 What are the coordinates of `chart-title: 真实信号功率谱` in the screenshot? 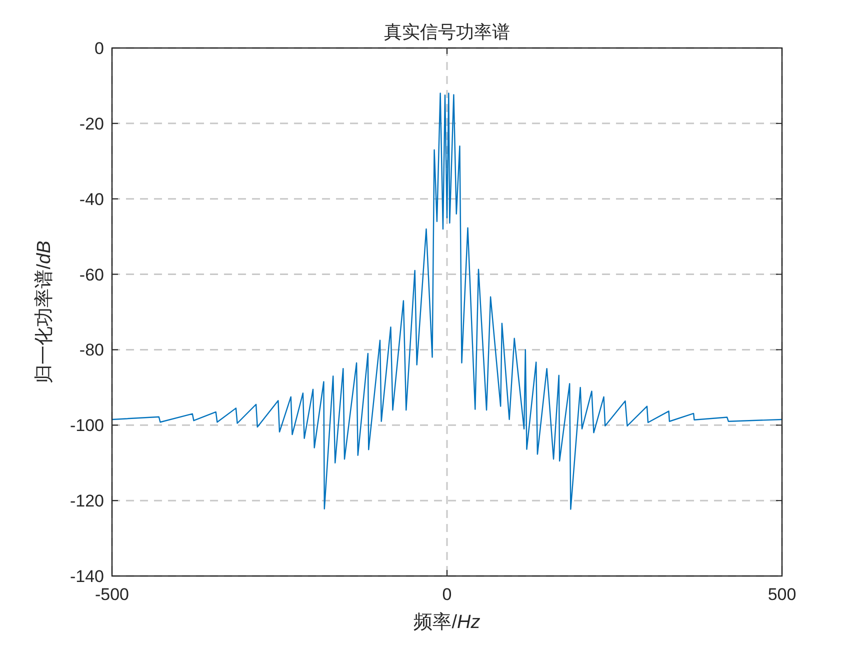 It's located at (447, 32).